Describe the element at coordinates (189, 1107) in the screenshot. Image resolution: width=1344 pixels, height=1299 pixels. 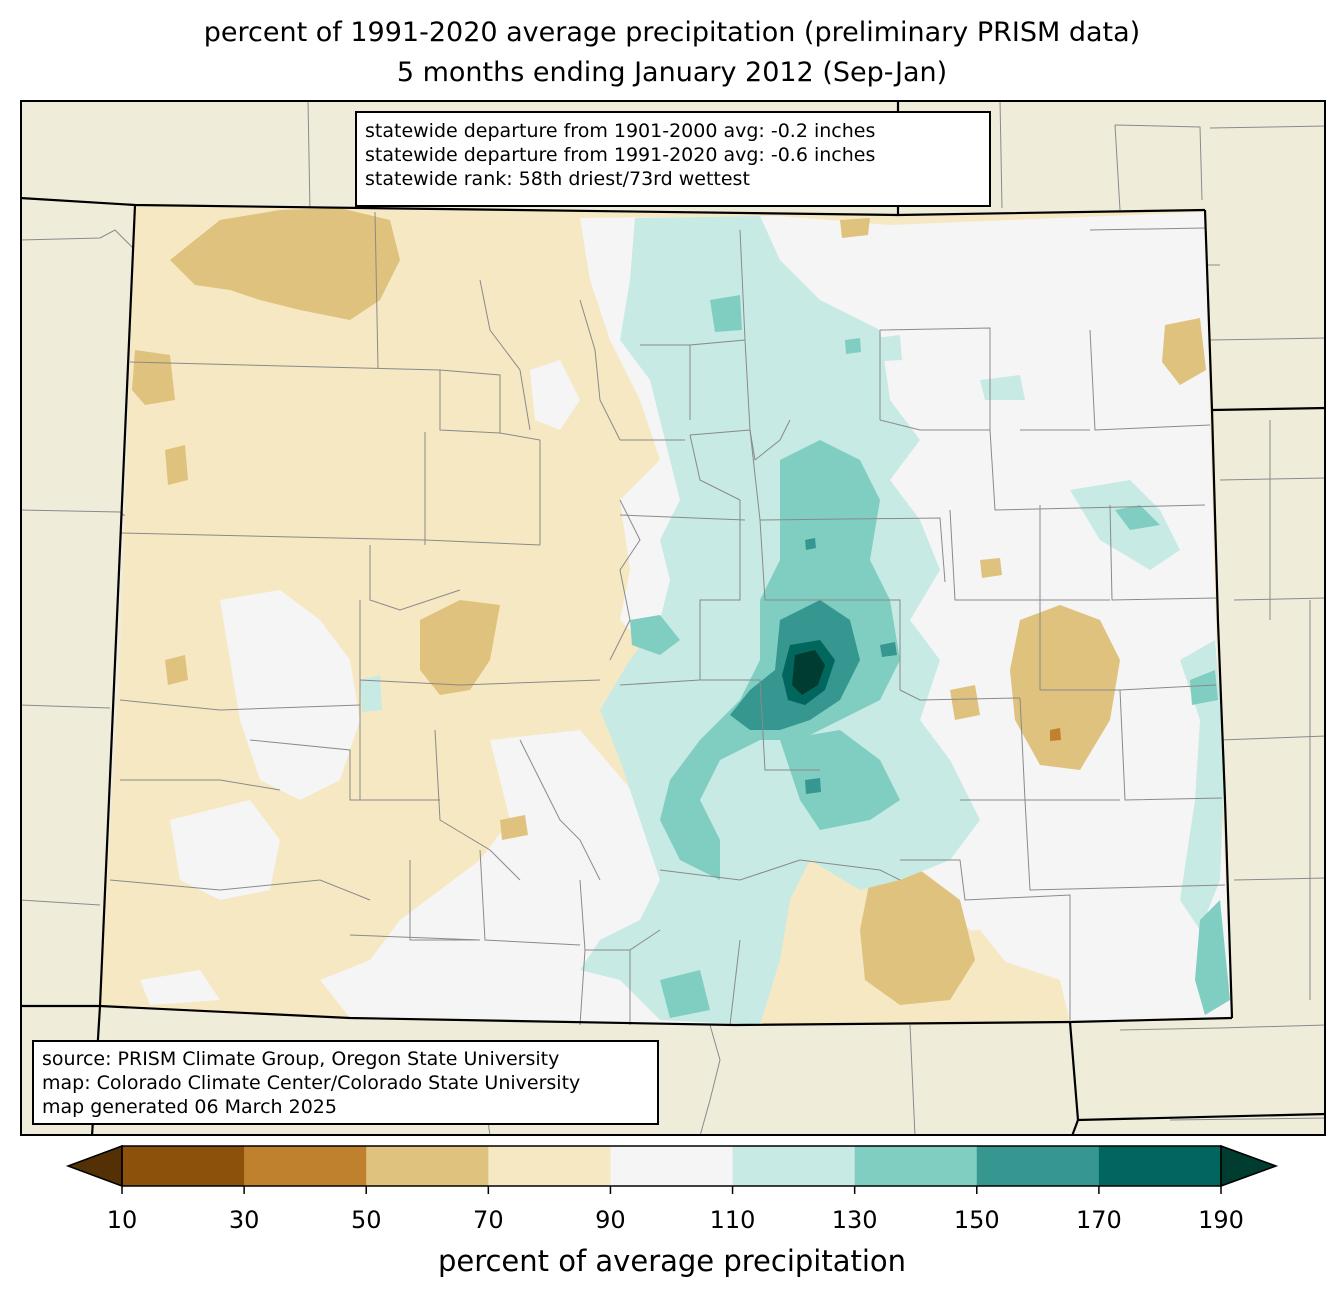
I see `generated-date-line: map generated 06 March 2025` at that location.